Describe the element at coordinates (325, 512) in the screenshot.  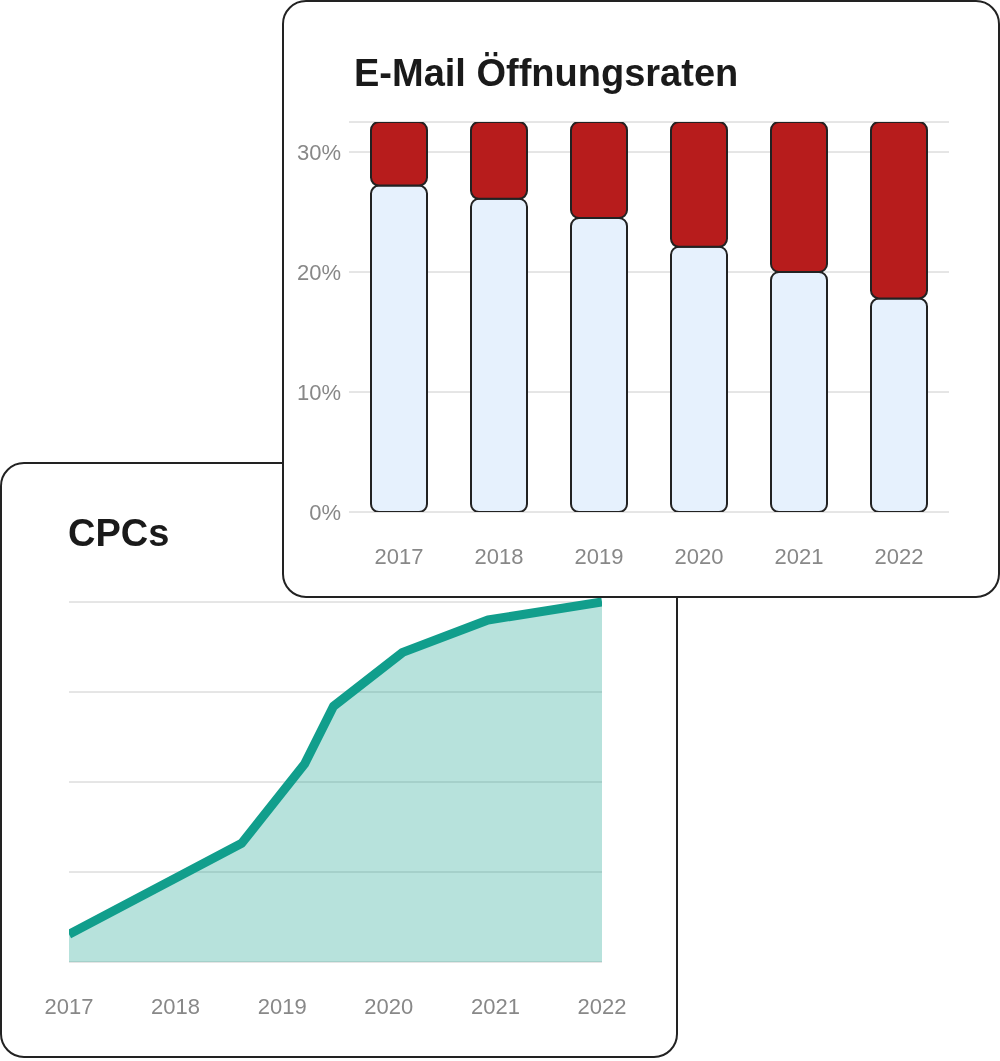
I see `y-tick-label: 0%` at that location.